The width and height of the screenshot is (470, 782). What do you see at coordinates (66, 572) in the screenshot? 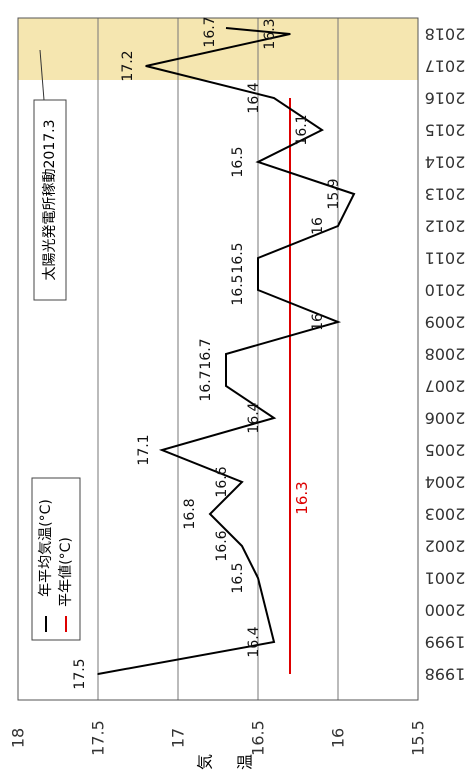
I see `legend-label-average: 平年値(°C)` at bounding box center [66, 572].